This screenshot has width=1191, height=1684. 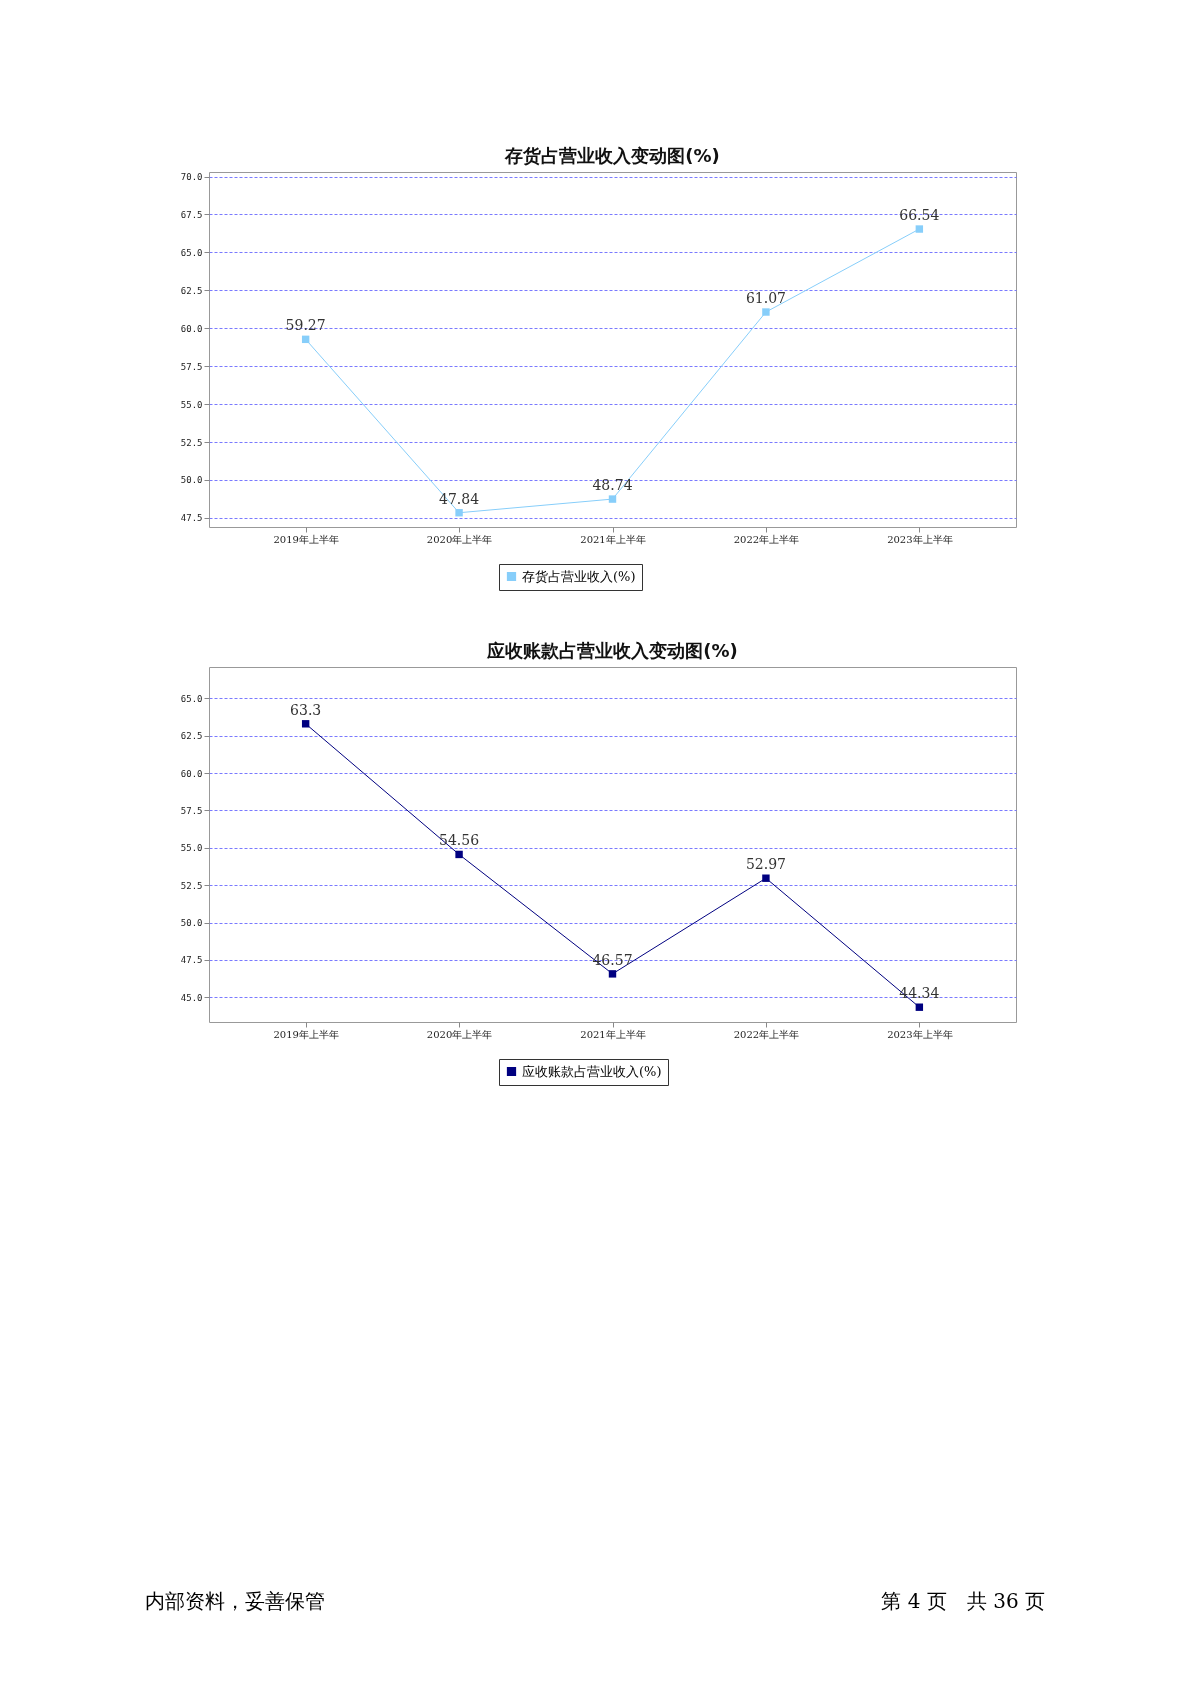 I want to click on data-label: 63.3, so click(x=306, y=709).